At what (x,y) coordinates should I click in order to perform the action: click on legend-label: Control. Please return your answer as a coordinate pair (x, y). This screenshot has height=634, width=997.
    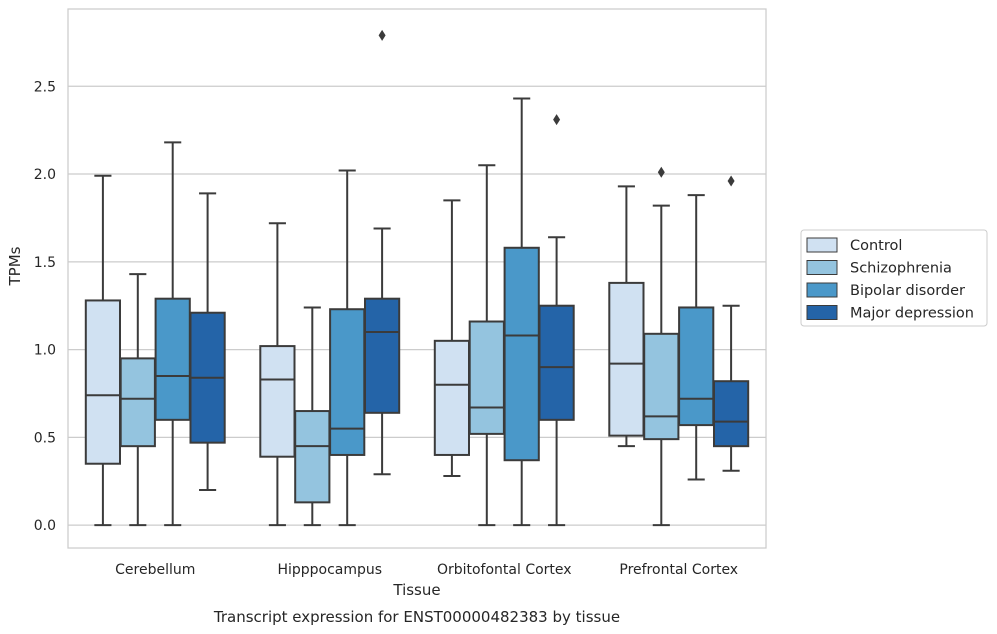
    Looking at the image, I should click on (876, 246).